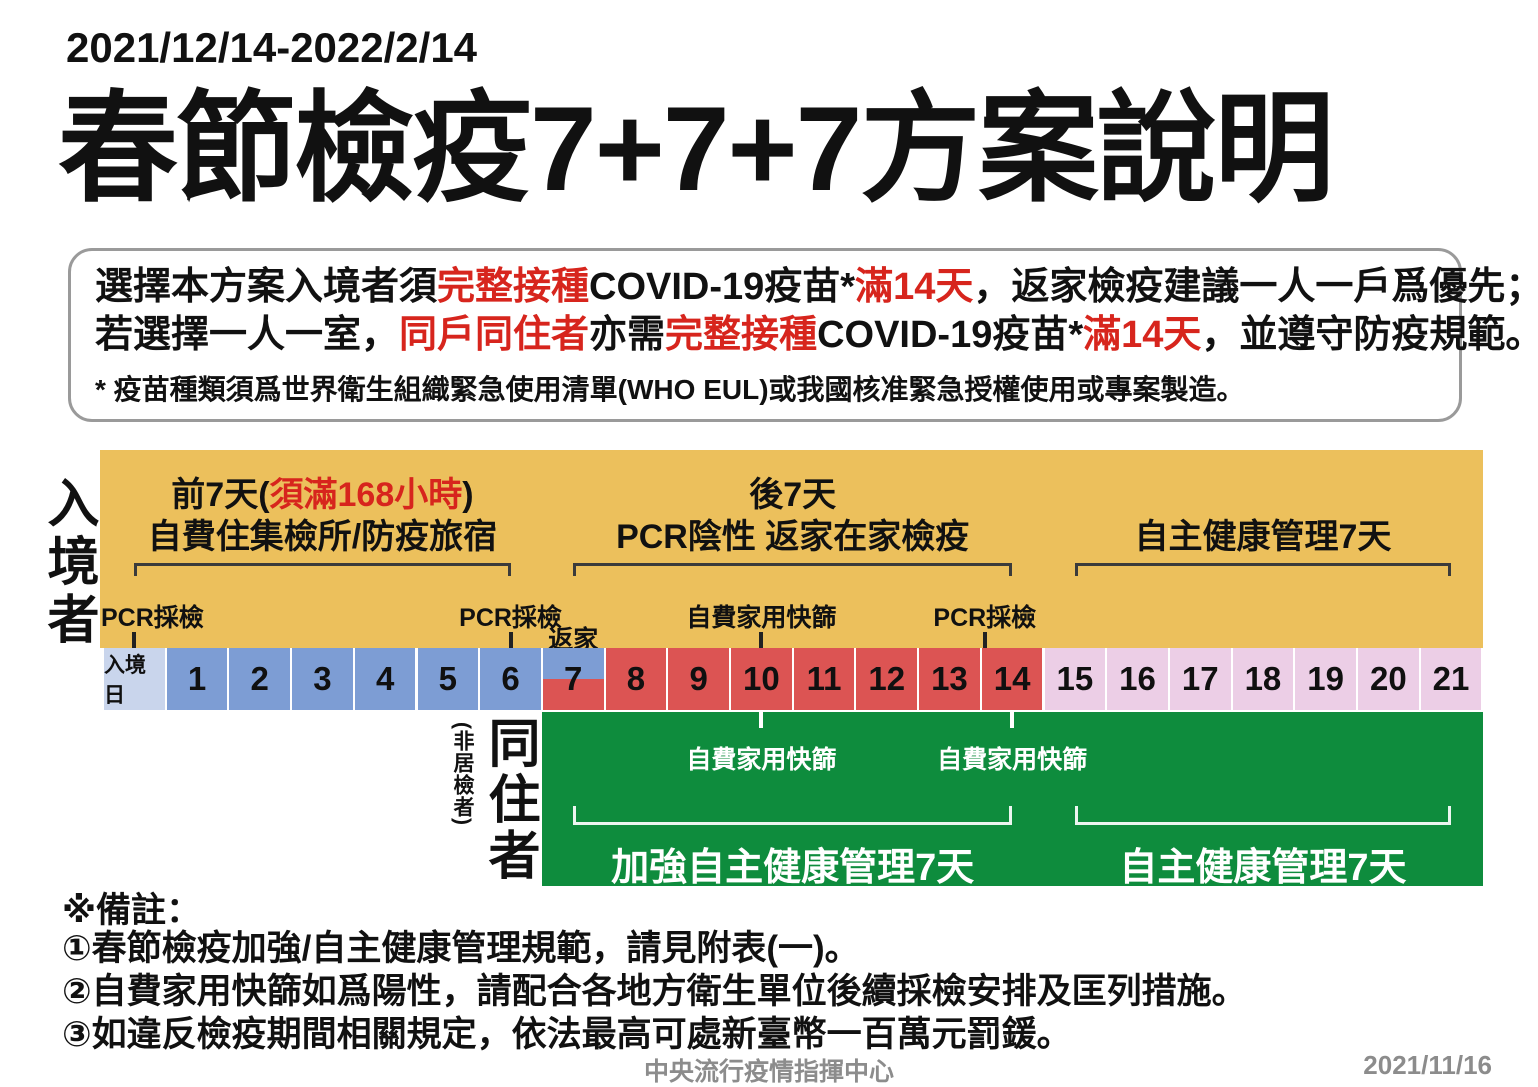 This screenshot has width=1538, height=1087. Describe the element at coordinates (949, 679) in the screenshot. I see `day-cell-13: 13` at that location.